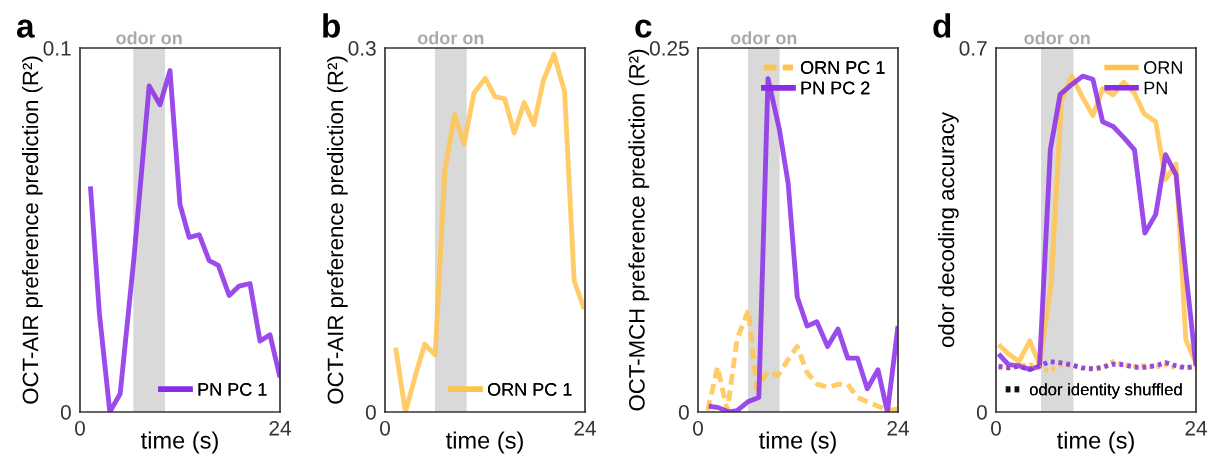  What do you see at coordinates (57, 48) in the screenshot?
I see `y-tick-label: 0.1` at bounding box center [57, 48].